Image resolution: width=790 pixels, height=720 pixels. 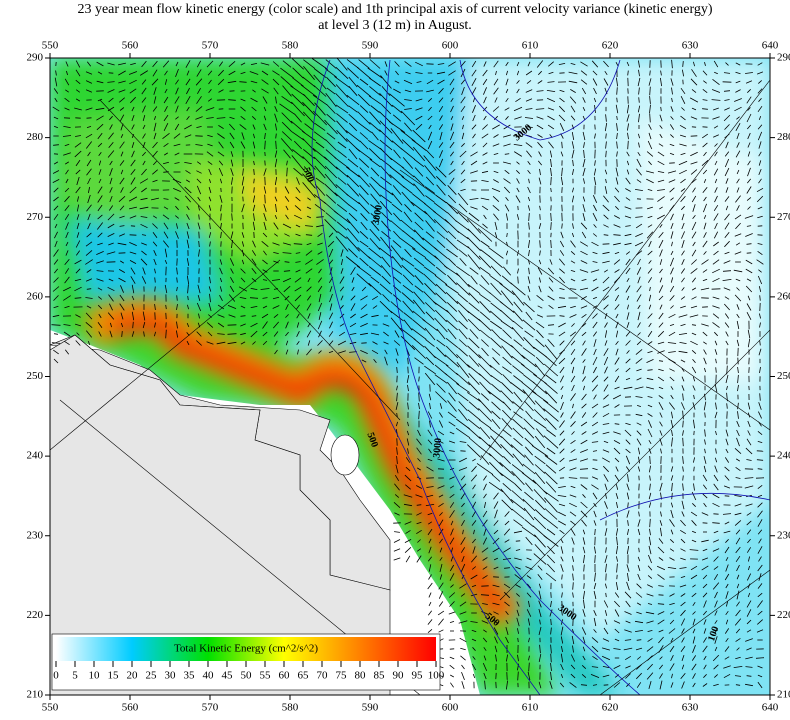 I want to click on colorbar-tick-label: 90, so click(x=399, y=676).